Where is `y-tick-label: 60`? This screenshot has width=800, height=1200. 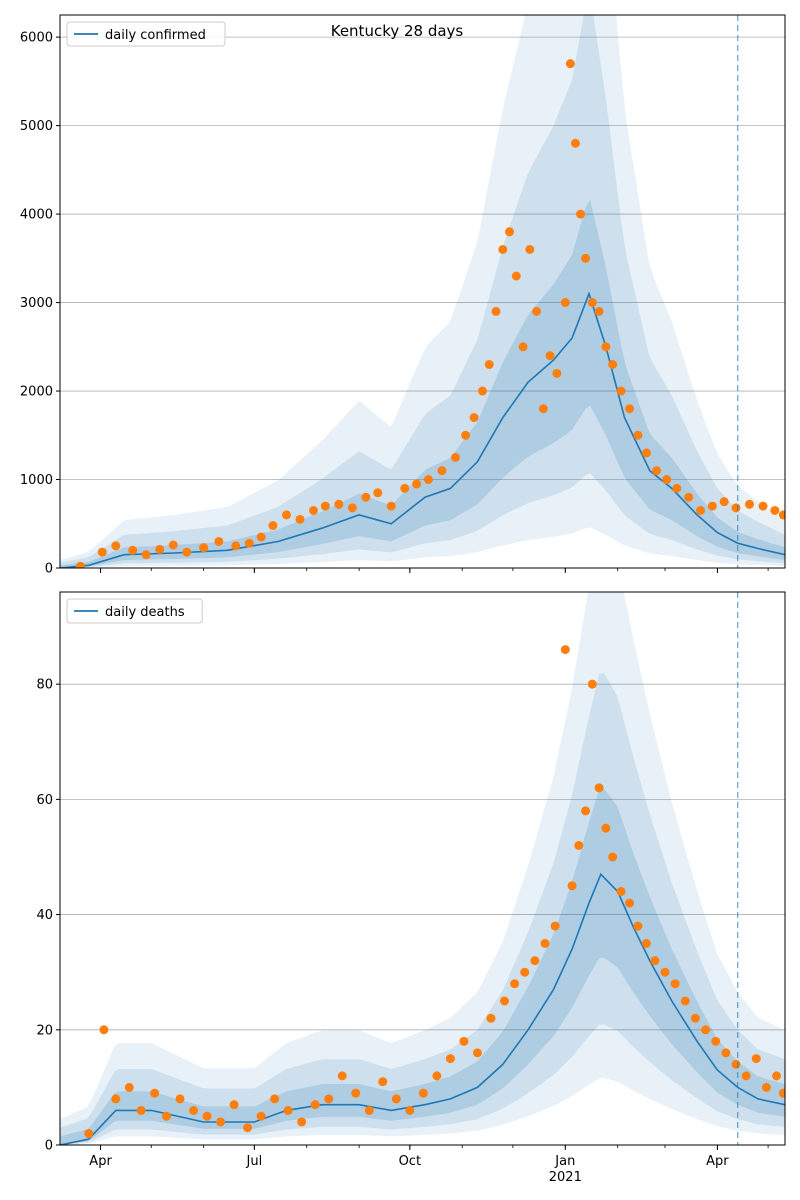 y-tick-label: 60 is located at coordinates (44, 800).